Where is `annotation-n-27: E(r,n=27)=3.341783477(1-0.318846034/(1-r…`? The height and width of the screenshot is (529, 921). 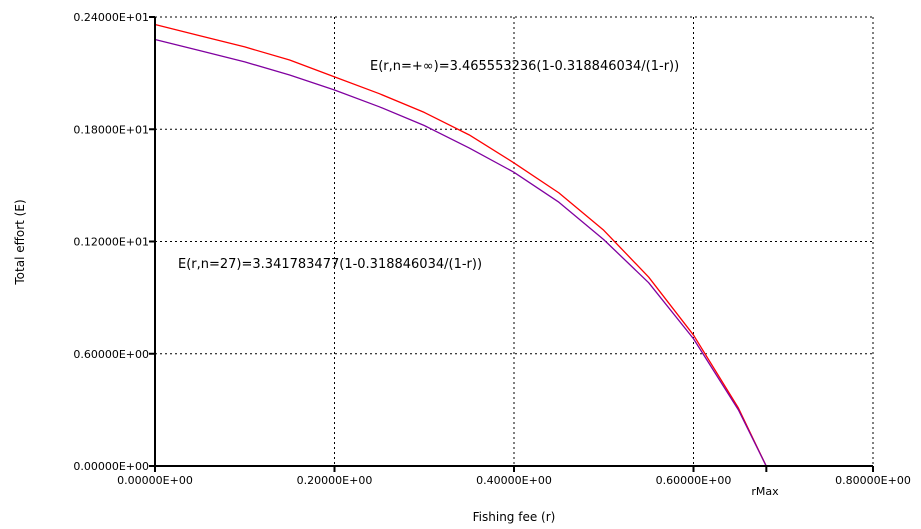 annotation-n-27: E(r,n=27)=3.341783477(1-0.318846034/(1-r… is located at coordinates (330, 264).